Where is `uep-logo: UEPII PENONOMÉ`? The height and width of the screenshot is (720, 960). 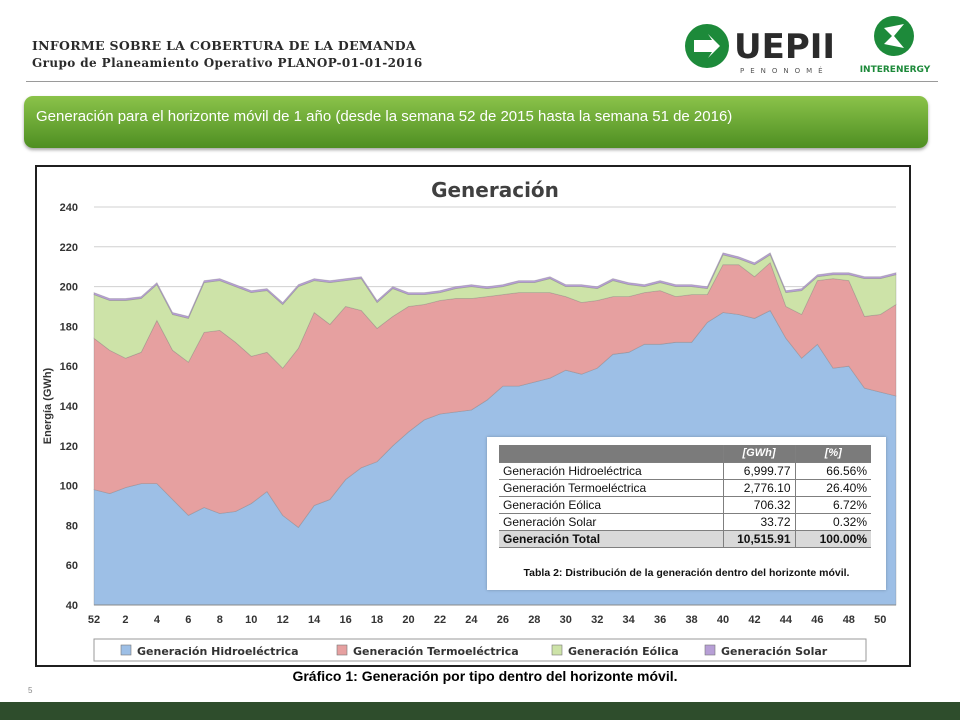 uep-logo: UEPII PENONOMÉ is located at coordinates (760, 49).